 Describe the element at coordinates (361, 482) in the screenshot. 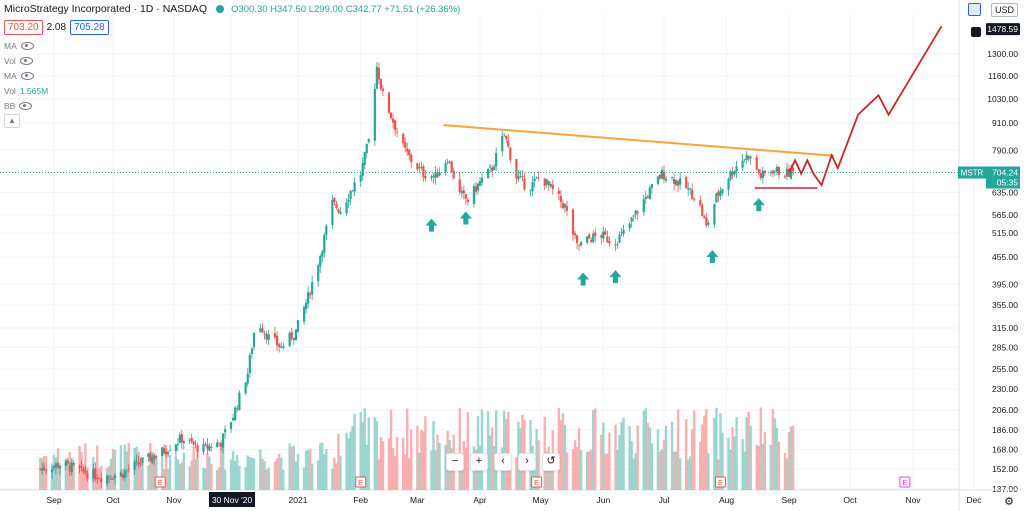

I see `earnings-badge` at that location.